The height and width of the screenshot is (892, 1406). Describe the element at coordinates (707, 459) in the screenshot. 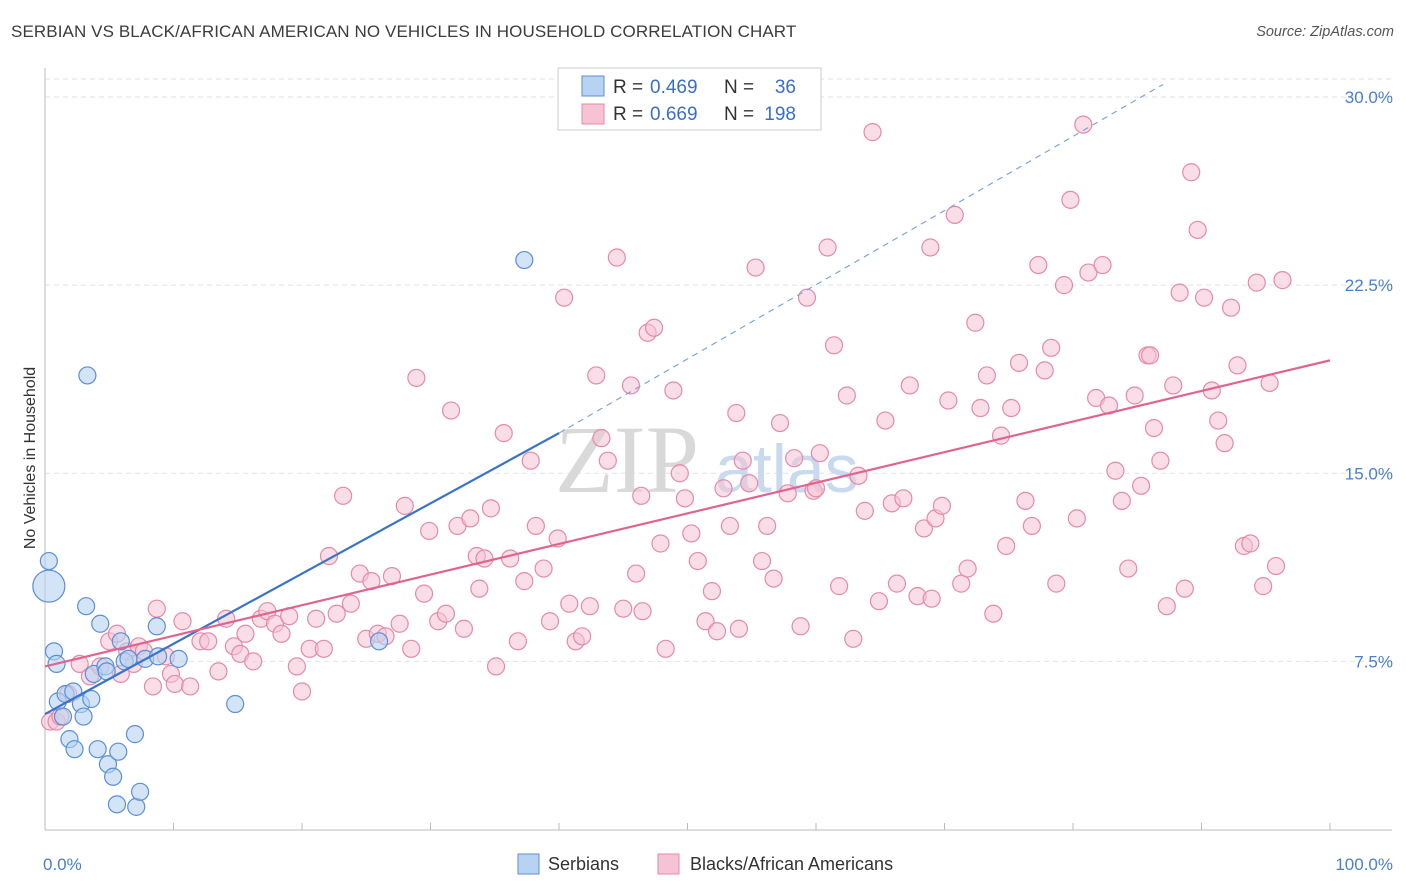

I see `watermark: ZIP atlas` at that location.